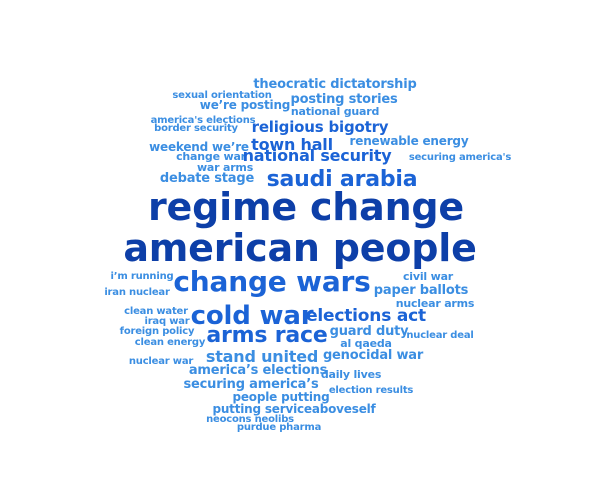 The width and height of the screenshot is (600, 500). What do you see at coordinates (373, 355) in the screenshot?
I see `word-36: genocidal war` at bounding box center [373, 355].